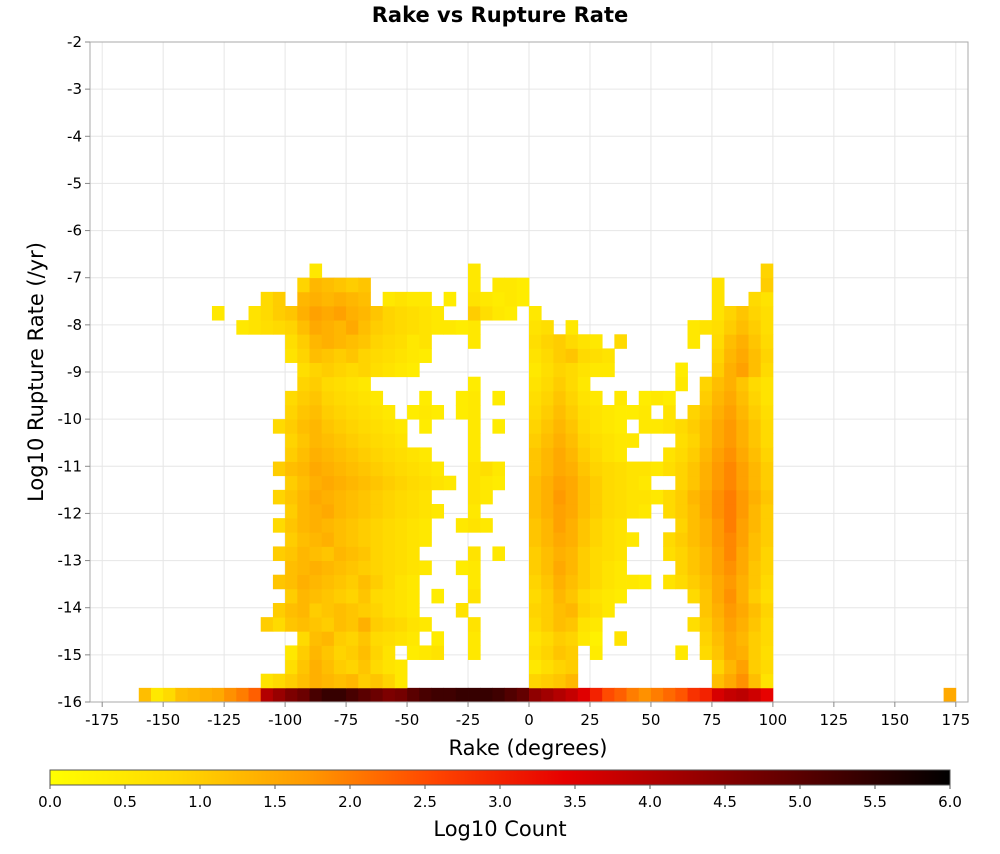 The image size is (1000, 854). What do you see at coordinates (711, 720) in the screenshot?
I see `x-tick-label: 75` at bounding box center [711, 720].